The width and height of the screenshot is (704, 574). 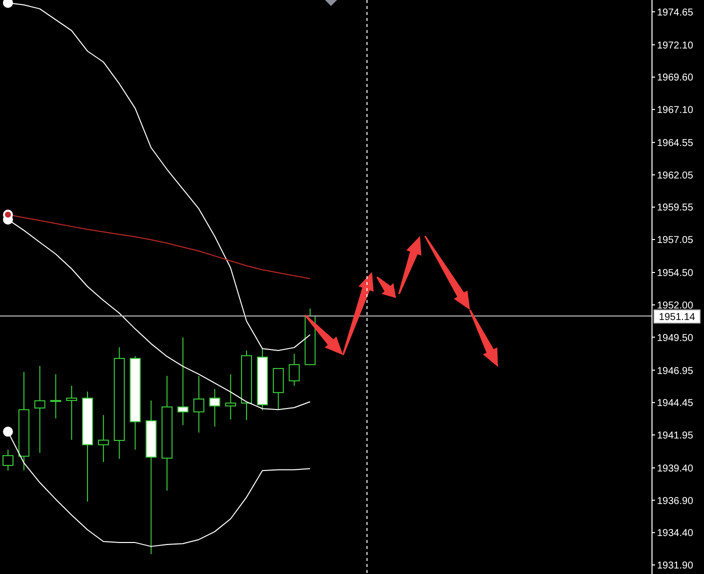 I want to click on y-tick-label: 1949.50, so click(x=675, y=338).